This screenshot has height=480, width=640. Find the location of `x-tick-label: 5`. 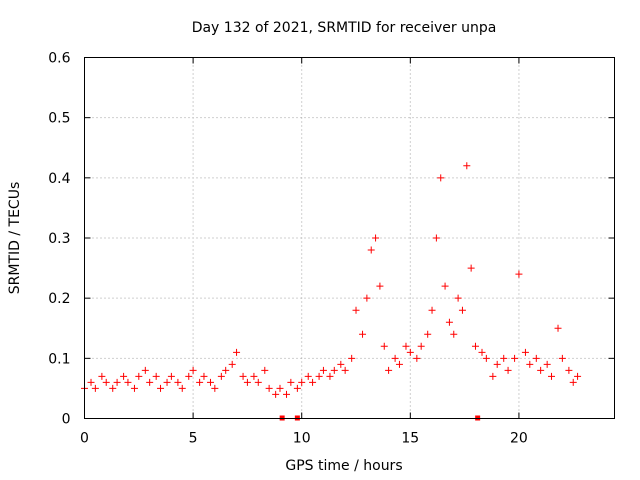

x-tick-label: 5 is located at coordinates (193, 439).